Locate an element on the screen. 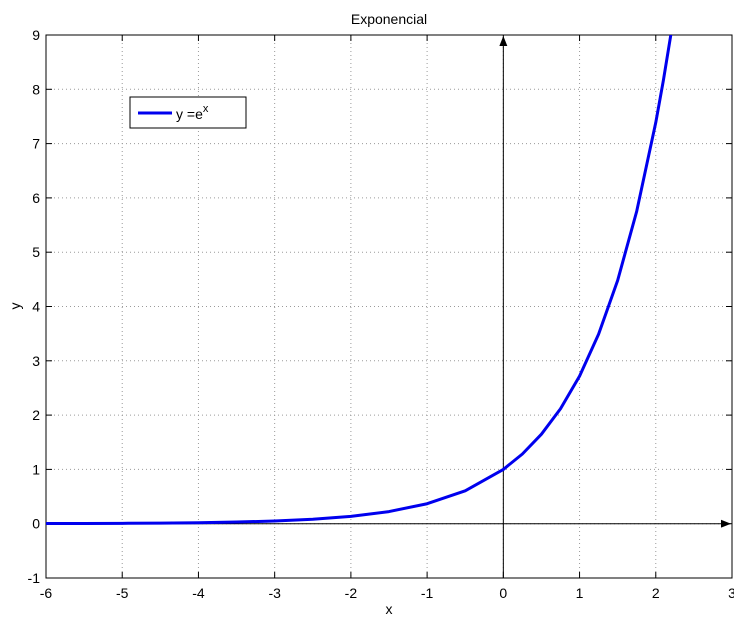 This screenshot has height=617, width=734. y-tick-label: 5 is located at coordinates (36, 252).